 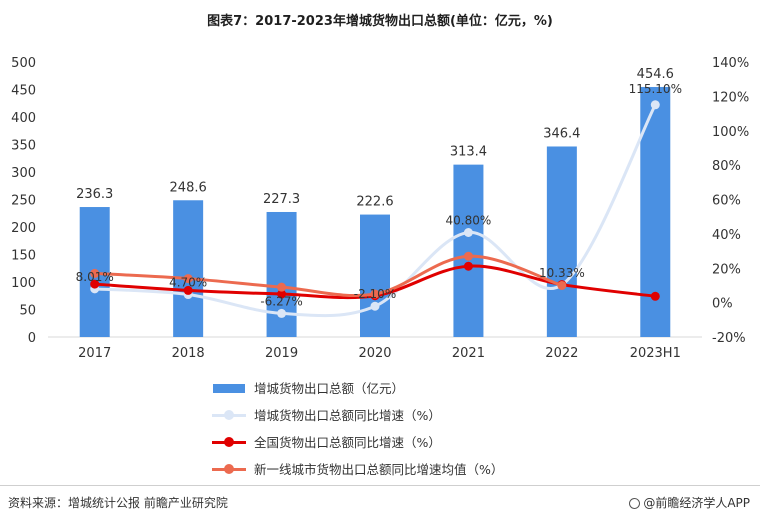 What do you see at coordinates (730, 132) in the screenshot?
I see `right-axis-tick-label: 100%` at bounding box center [730, 132].